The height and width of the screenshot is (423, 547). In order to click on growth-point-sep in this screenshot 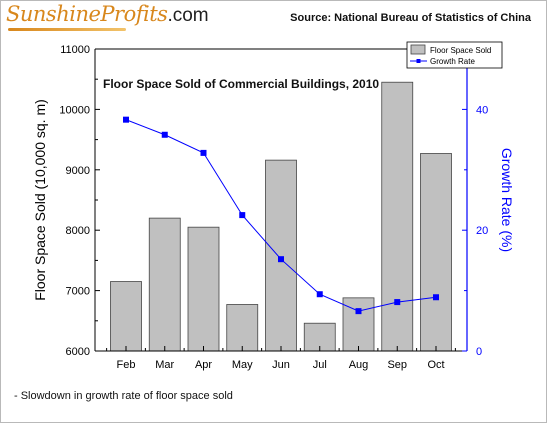, I will do `click(397, 302)`.